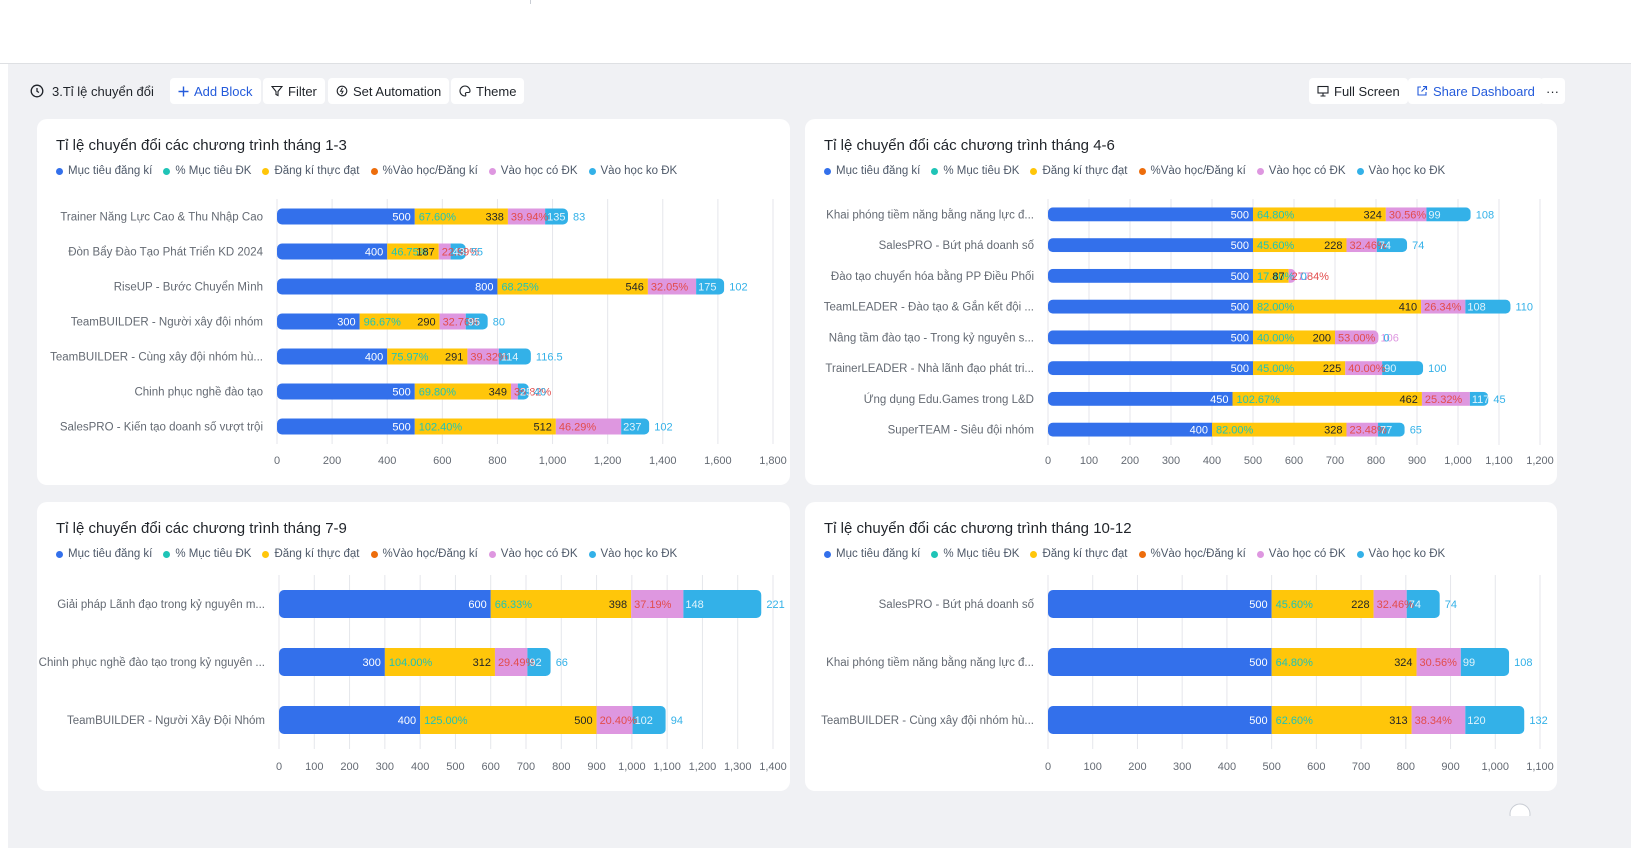  Describe the element at coordinates (1301, 171) in the screenshot. I see `legend-item: Vào học có ĐK` at that location.